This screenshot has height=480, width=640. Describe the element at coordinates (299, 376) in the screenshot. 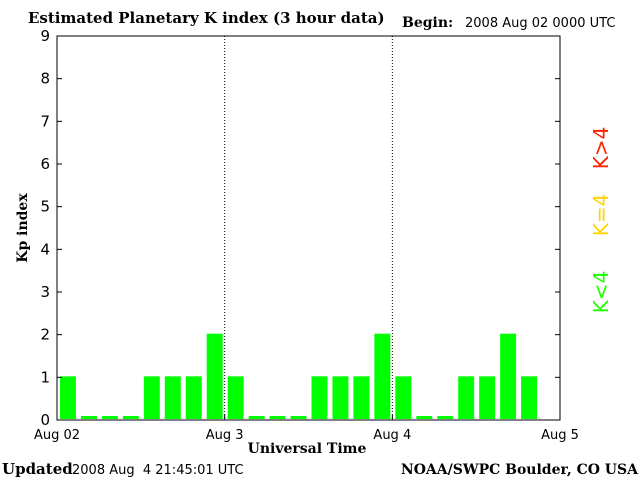

I see `bars` at that location.